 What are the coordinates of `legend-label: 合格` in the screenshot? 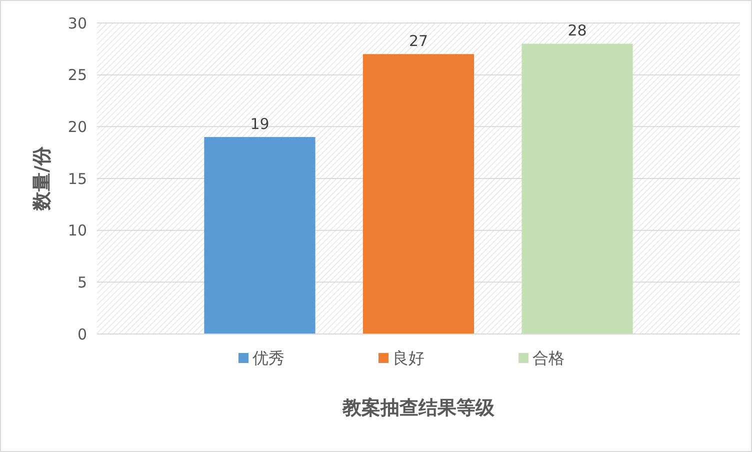 It's located at (548, 358).